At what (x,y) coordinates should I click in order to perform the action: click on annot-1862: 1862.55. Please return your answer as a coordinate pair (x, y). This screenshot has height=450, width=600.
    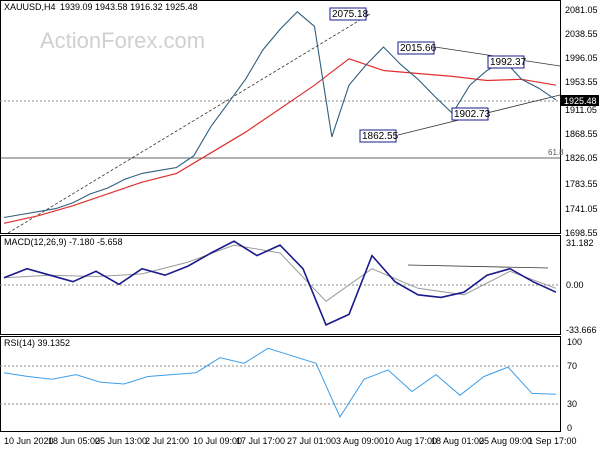
    Looking at the image, I should click on (380, 136).